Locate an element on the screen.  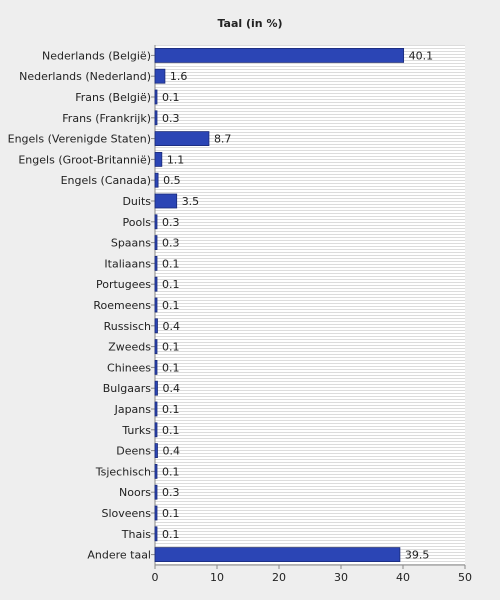
y-tick-label: Roemeens is located at coordinates (122, 305).